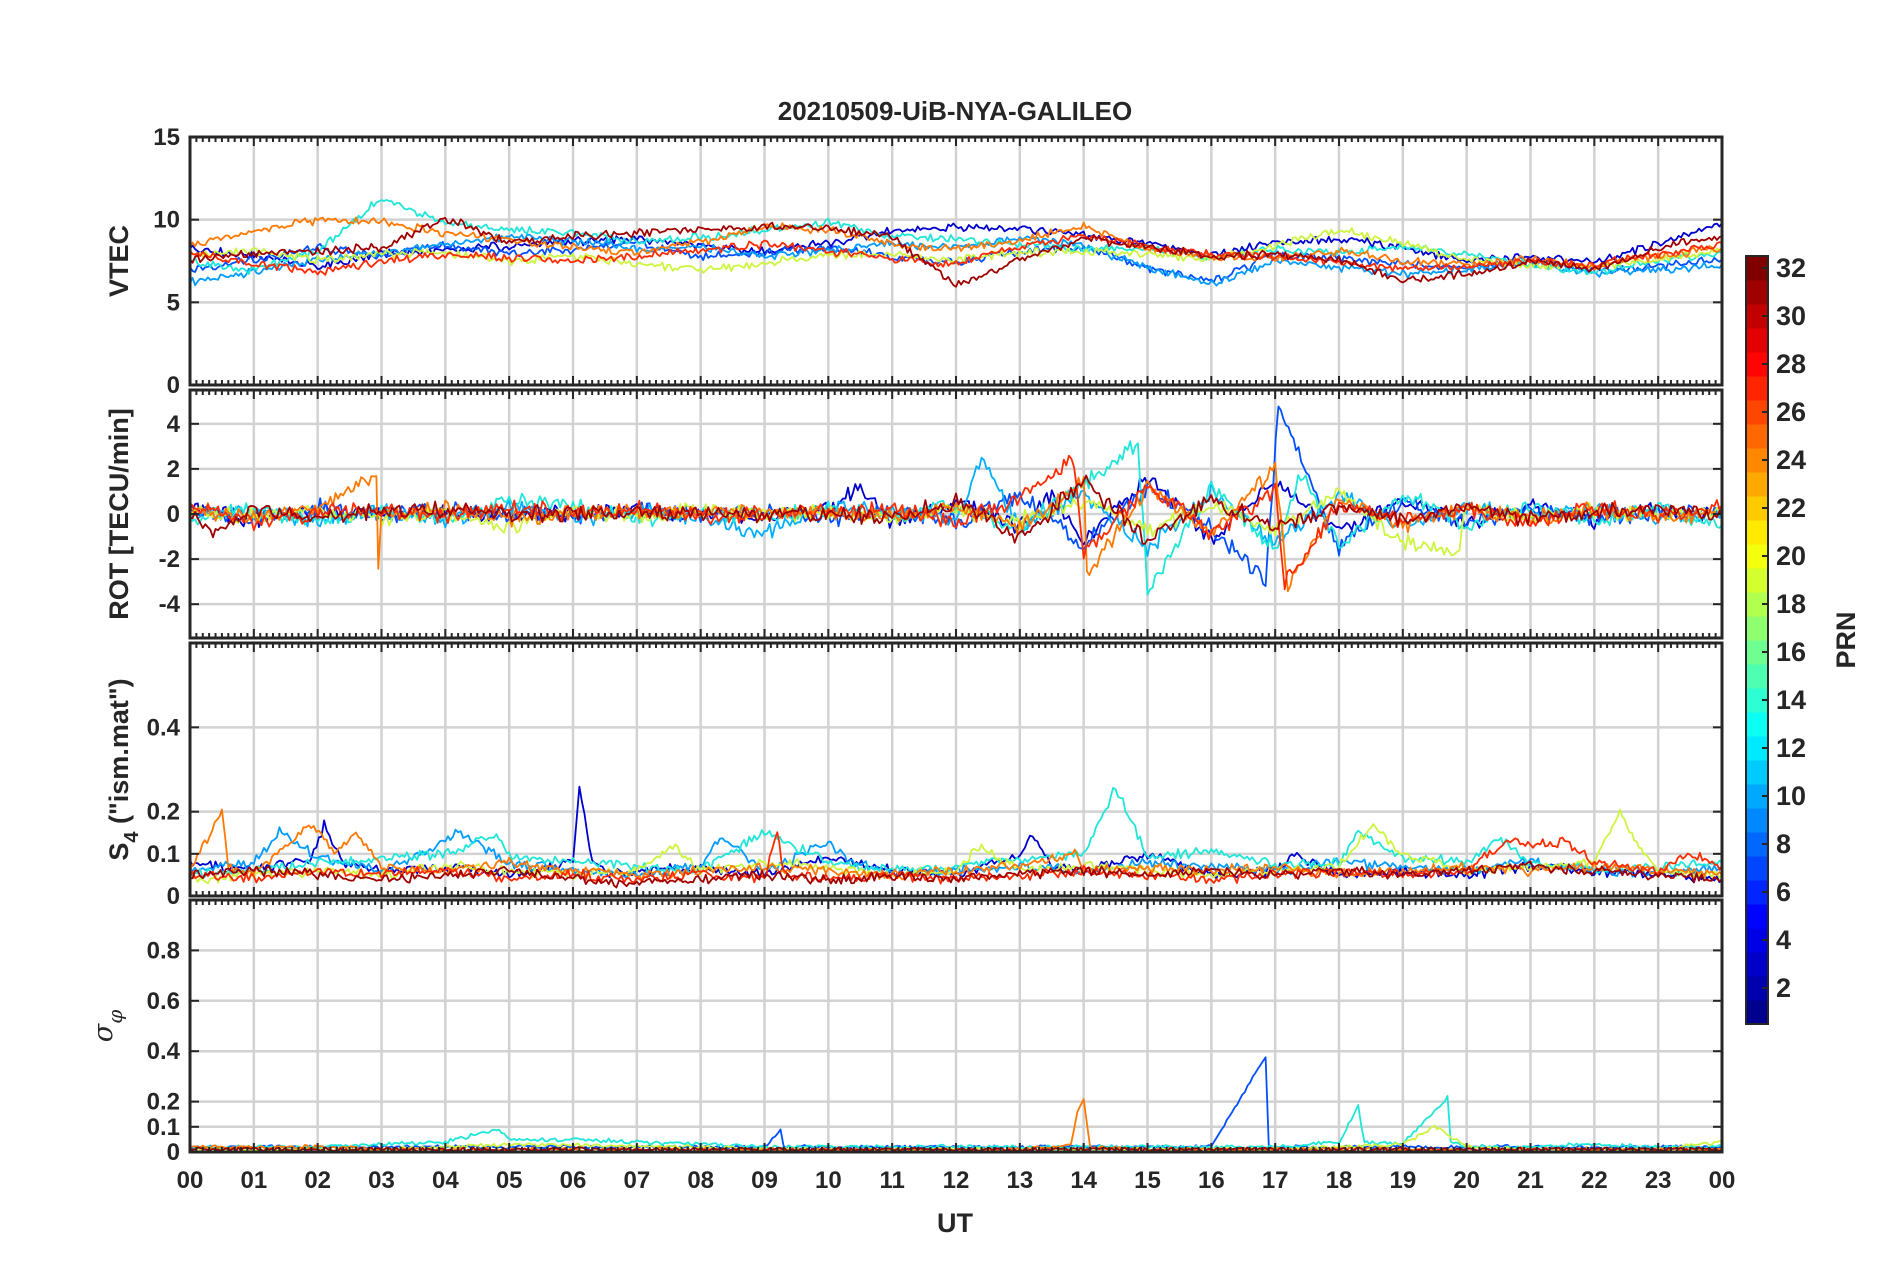 This screenshot has height=1272, width=1902. Describe the element at coordinates (955, 111) in the screenshot. I see `chart-title: 20210509-UiB-NYA-GALILEO` at that location.